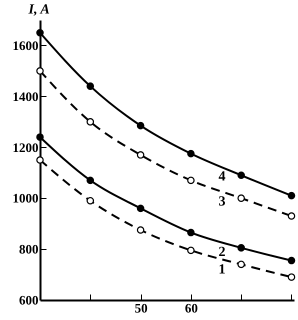 The image size is (298, 320). I want to click on series-label: 2, so click(222, 252).